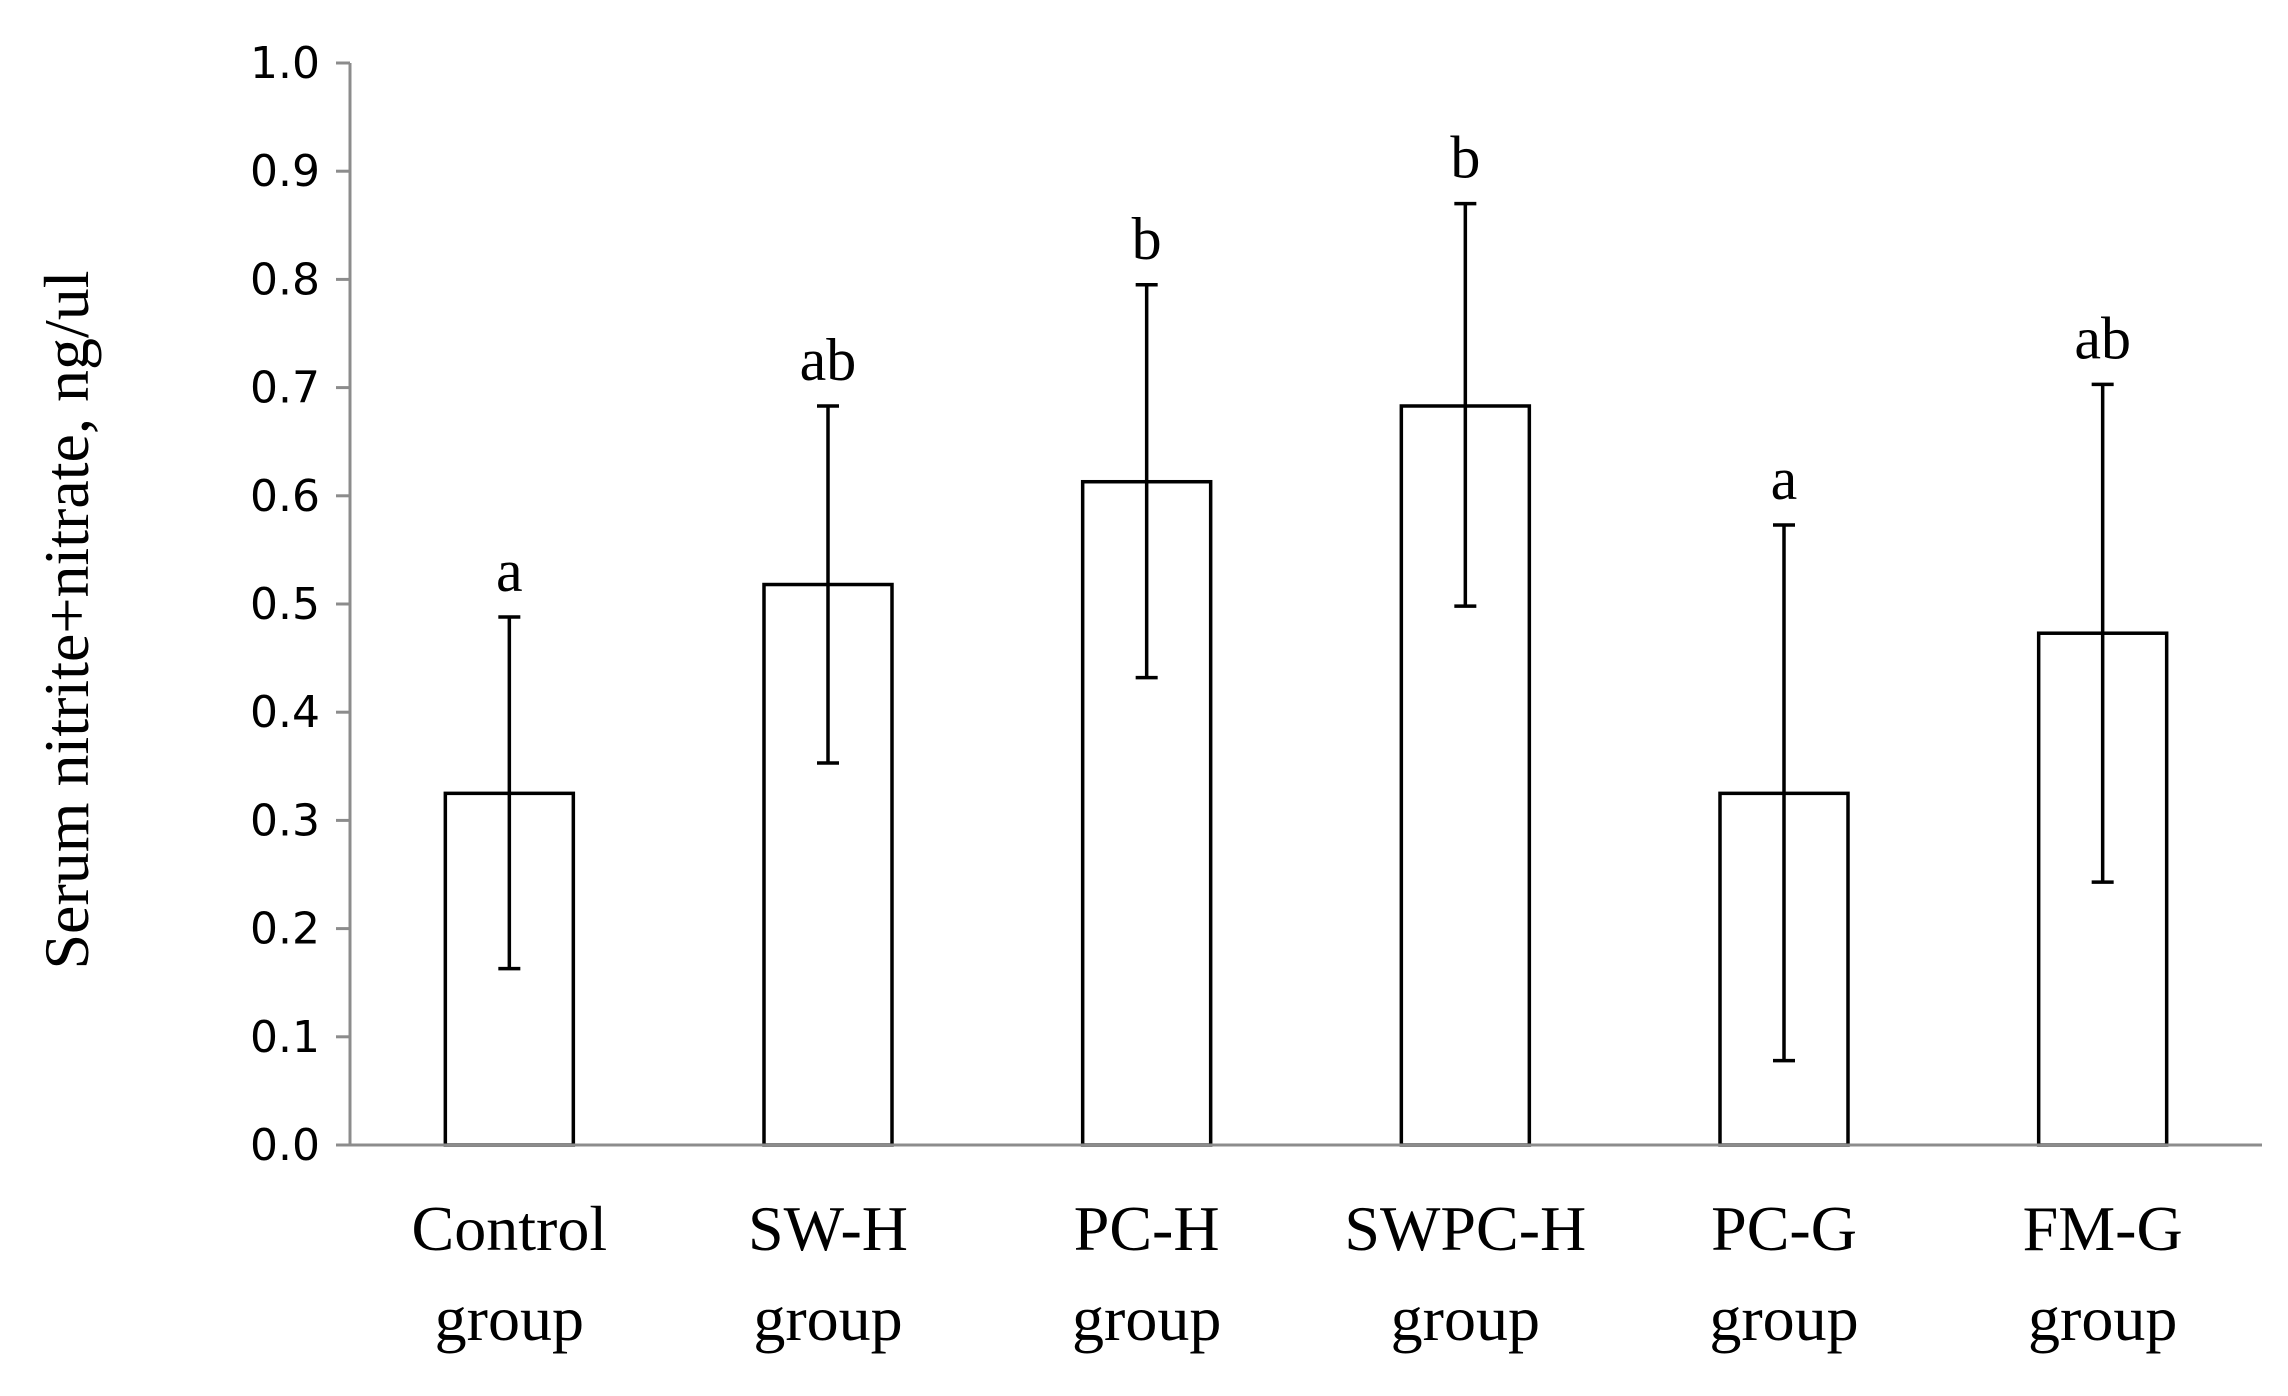 Image resolution: width=2288 pixels, height=1396 pixels. Describe the element at coordinates (2103, 1228) in the screenshot. I see `category-label: FM-G` at that location.